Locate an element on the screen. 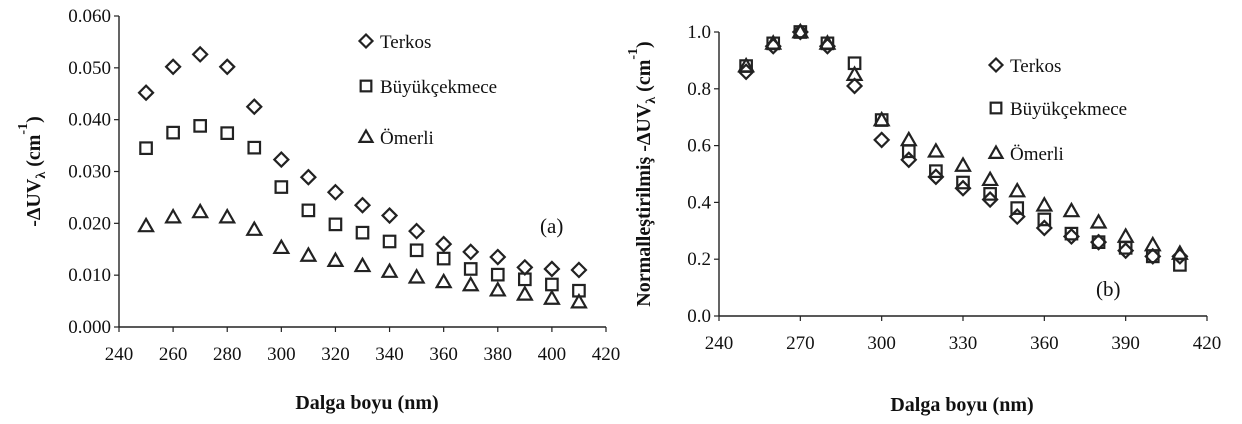  y-axis-title: -ΔUVλ (cm-1) is located at coordinates (32, 171).